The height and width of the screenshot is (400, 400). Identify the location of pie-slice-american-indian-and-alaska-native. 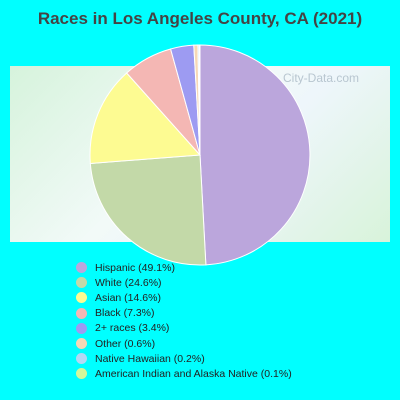
(199, 100).